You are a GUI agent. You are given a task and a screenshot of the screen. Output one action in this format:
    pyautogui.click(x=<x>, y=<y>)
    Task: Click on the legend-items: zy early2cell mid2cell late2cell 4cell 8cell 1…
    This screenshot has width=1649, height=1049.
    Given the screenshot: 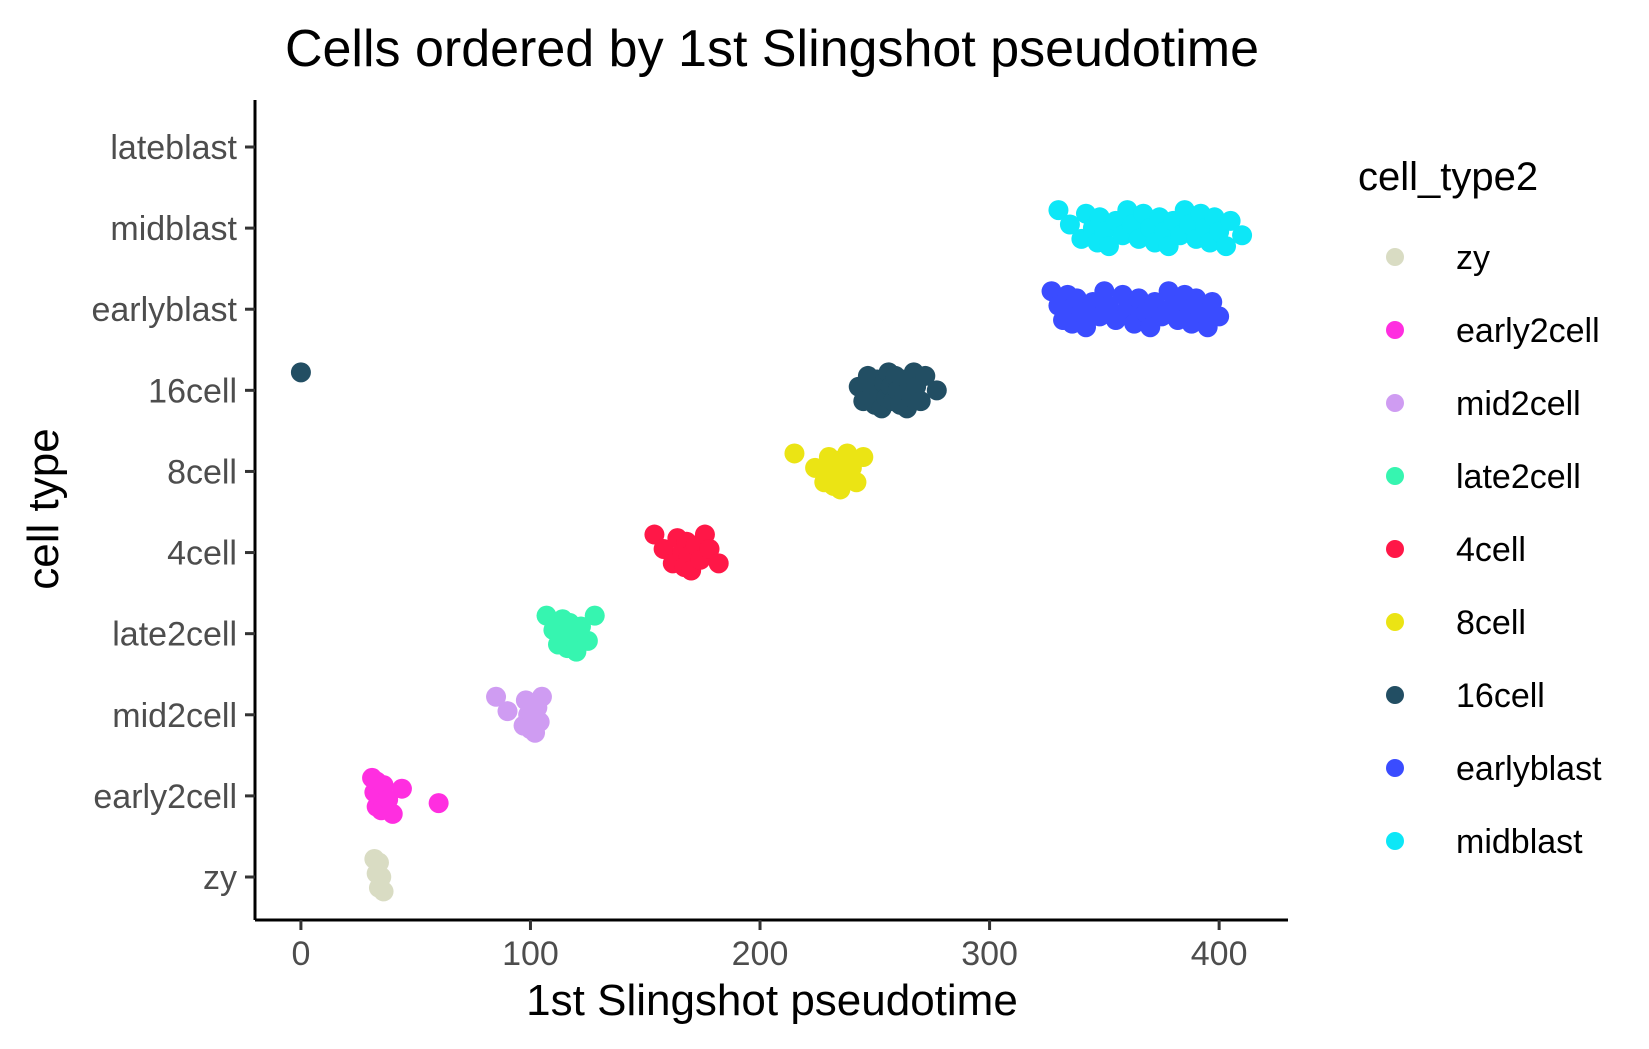 What is the action you would take?
    pyautogui.click(x=1494, y=550)
    